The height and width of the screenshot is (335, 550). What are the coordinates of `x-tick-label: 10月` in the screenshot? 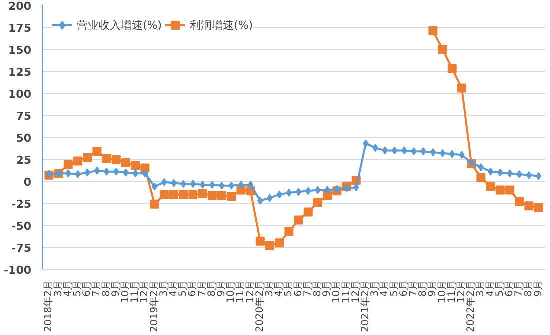 It's located at (337, 292).